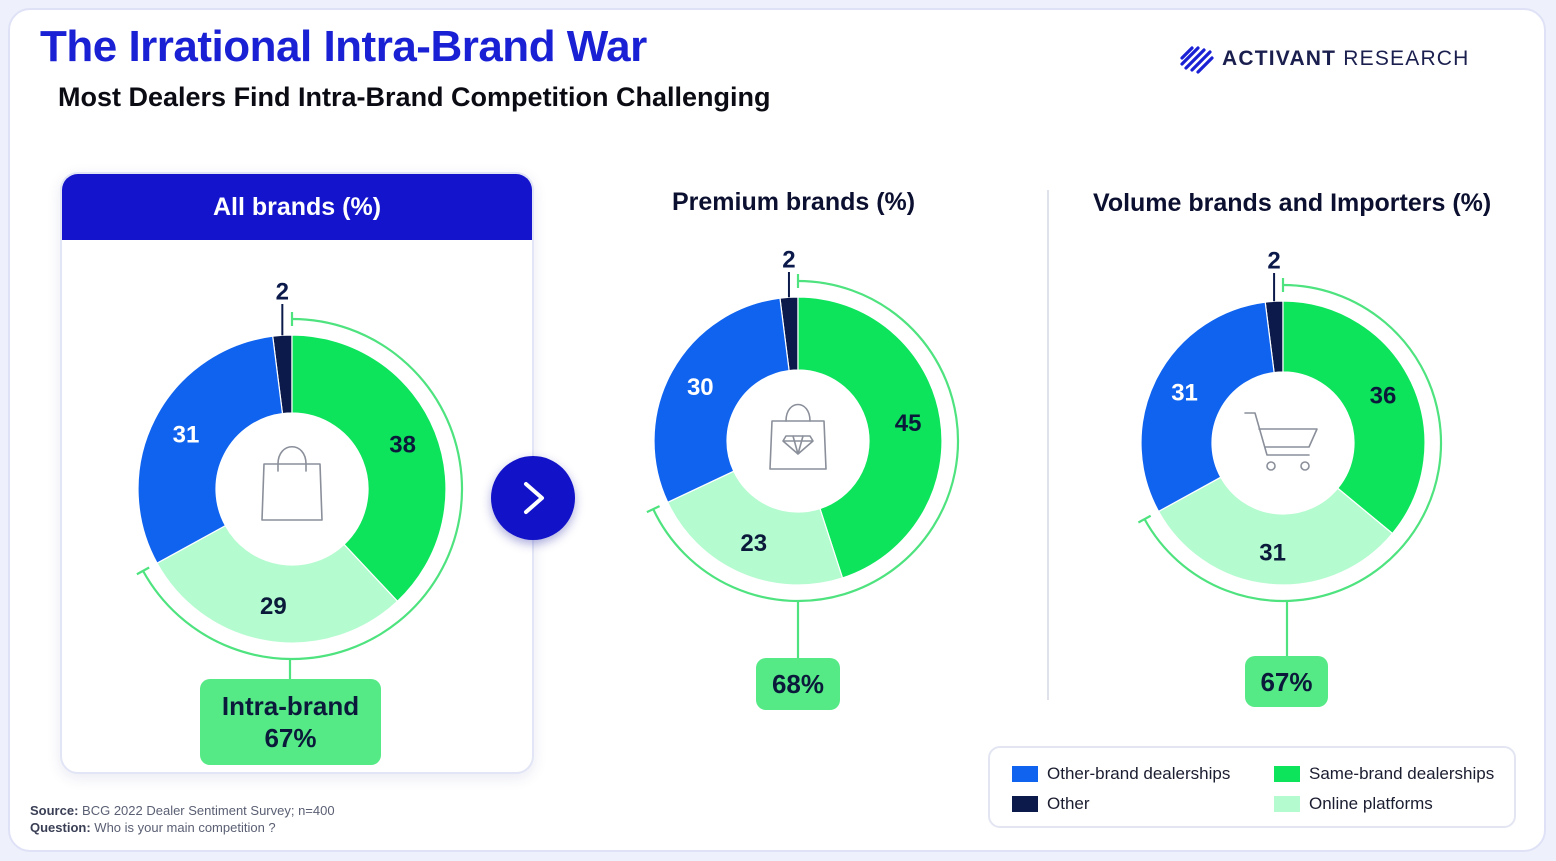 This screenshot has height=861, width=1556. I want to click on legend-item-other: Other, so click(1051, 804).